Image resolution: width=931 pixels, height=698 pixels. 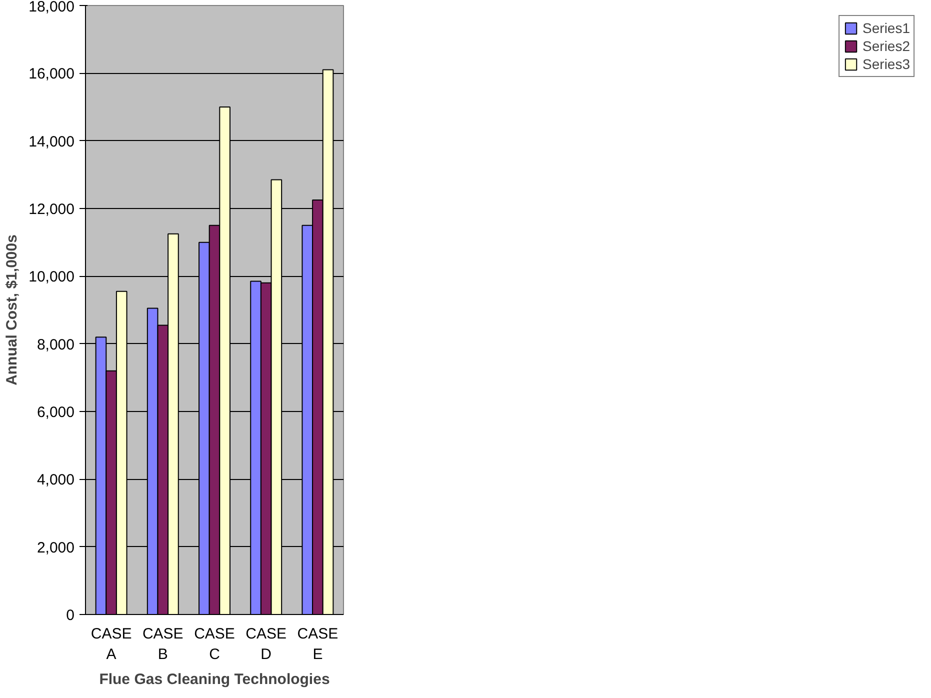 What do you see at coordinates (886, 46) in the screenshot?
I see `legend-label: Series2` at bounding box center [886, 46].